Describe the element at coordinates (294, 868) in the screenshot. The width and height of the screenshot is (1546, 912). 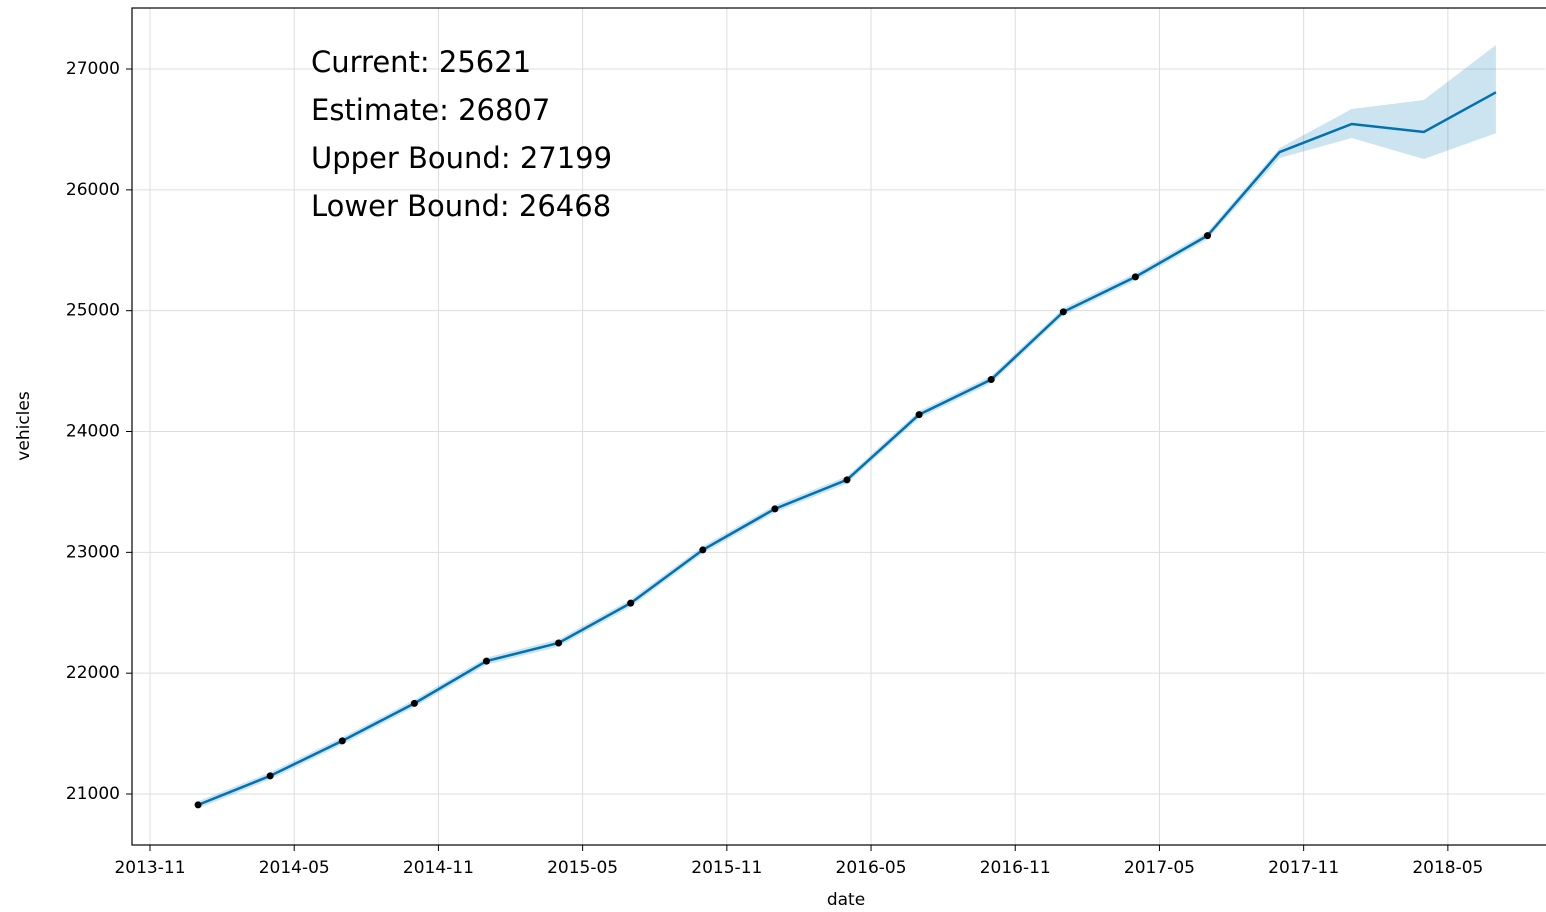
I see `x-tick-label: 2014-05` at that location.